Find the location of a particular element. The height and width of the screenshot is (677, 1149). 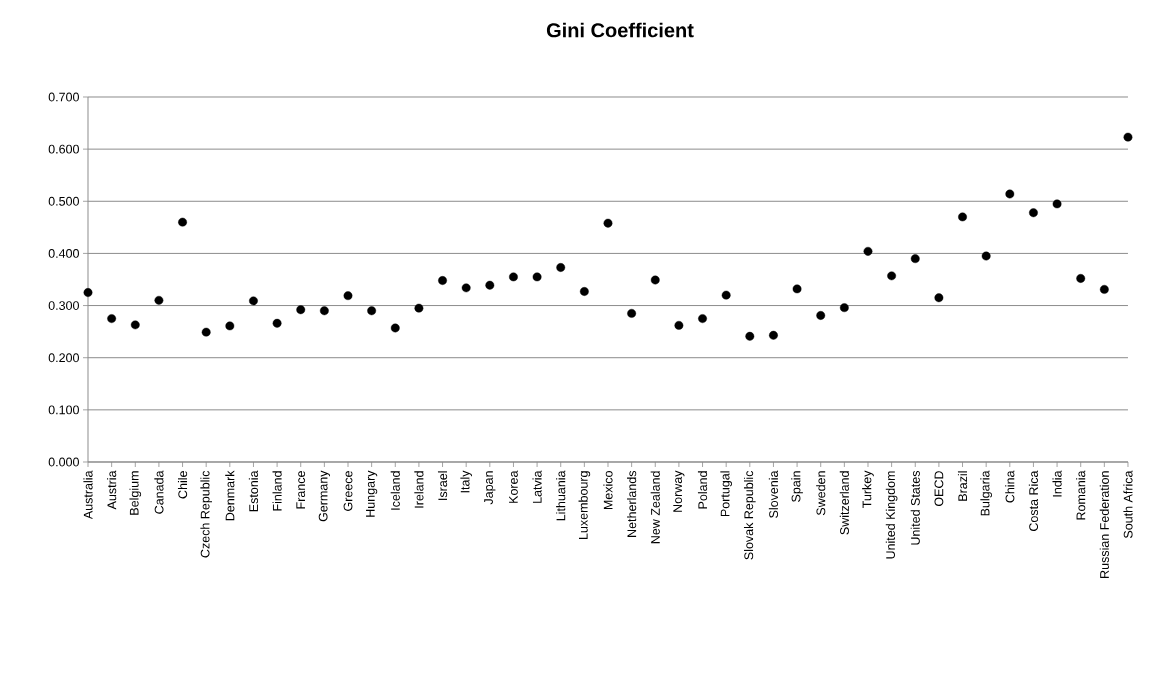

x-tick-label: Mexico is located at coordinates (608, 490).